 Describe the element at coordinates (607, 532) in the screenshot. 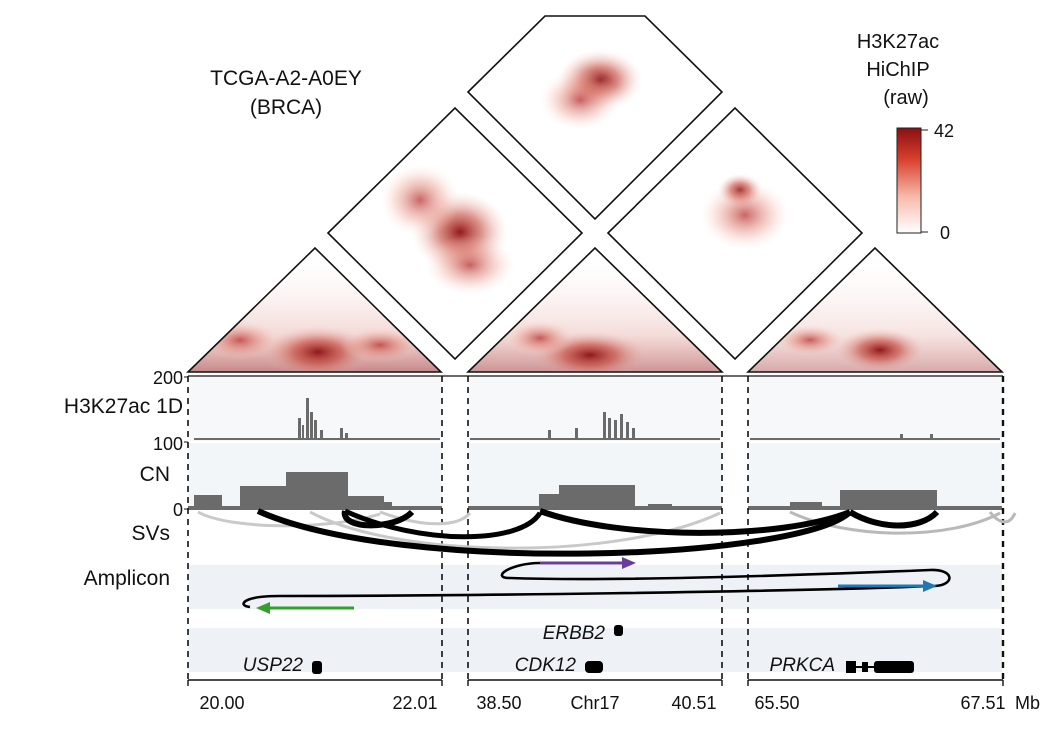

I see `sv-arcs` at that location.